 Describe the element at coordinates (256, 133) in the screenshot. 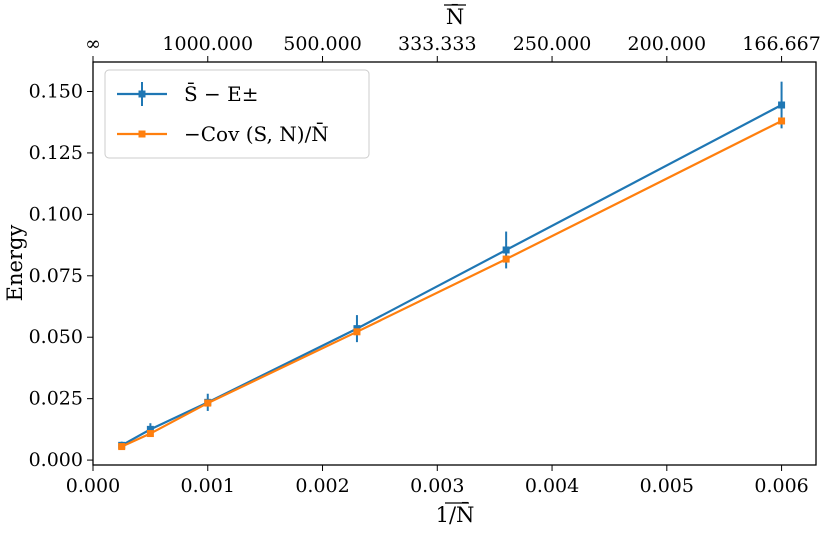

I see `legend-label: −Cov (S, N)/N̄` at that location.